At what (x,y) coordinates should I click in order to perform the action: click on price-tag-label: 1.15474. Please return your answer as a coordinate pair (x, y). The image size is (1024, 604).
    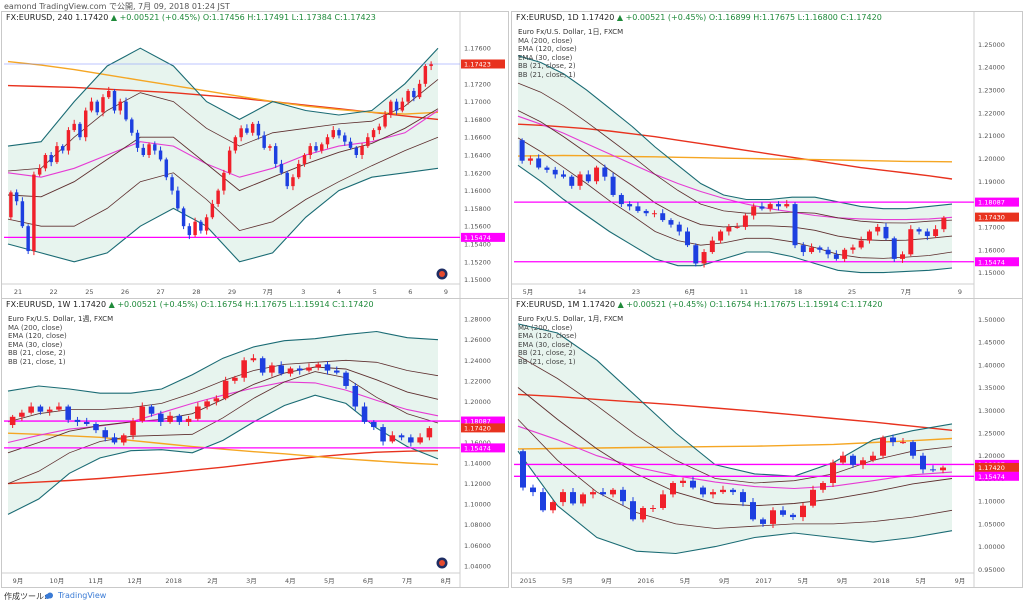
    Looking at the image, I should click on (991, 477).